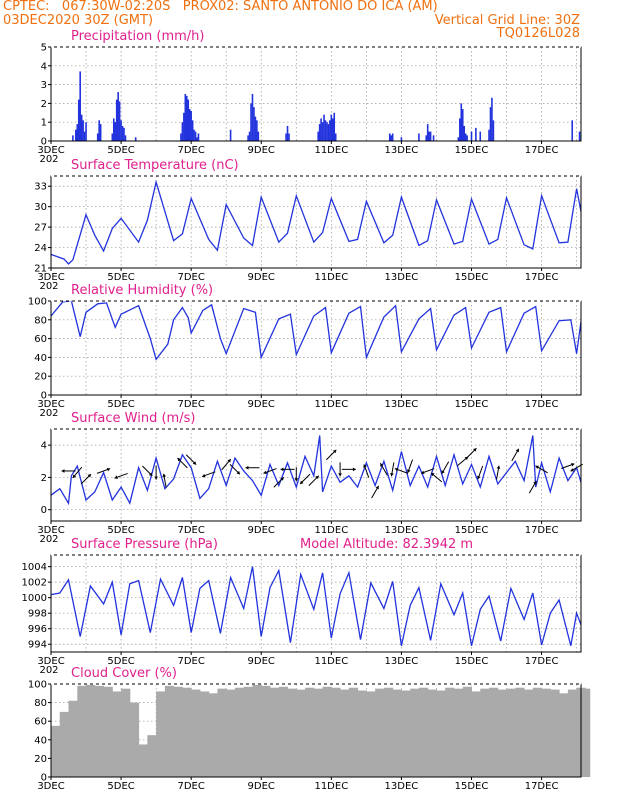  Describe the element at coordinates (40, 207) in the screenshot. I see `temp-ytick-label: 30` at that location.